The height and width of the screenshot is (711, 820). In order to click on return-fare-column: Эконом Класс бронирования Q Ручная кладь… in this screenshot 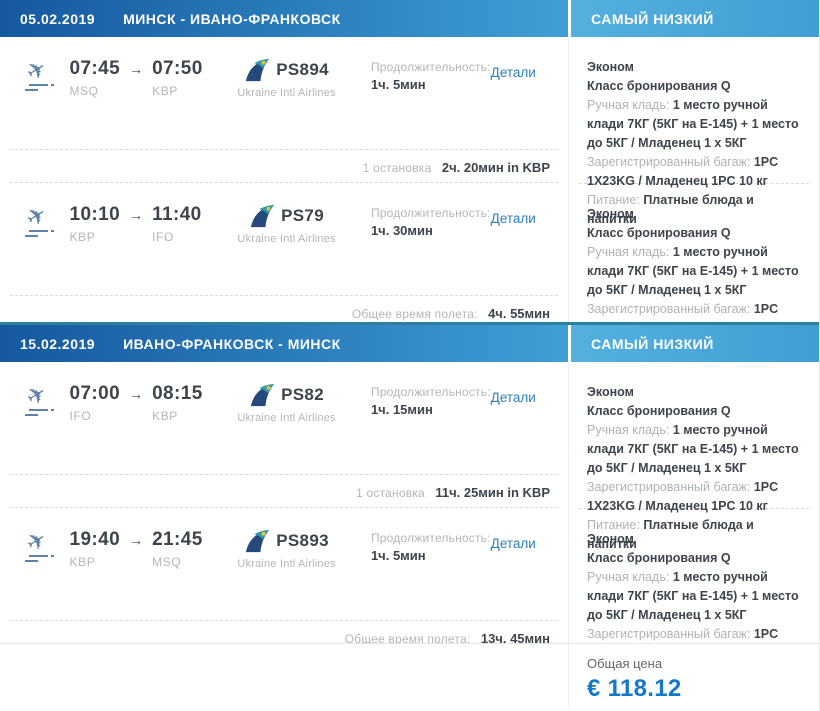, I will do `click(693, 502)`.